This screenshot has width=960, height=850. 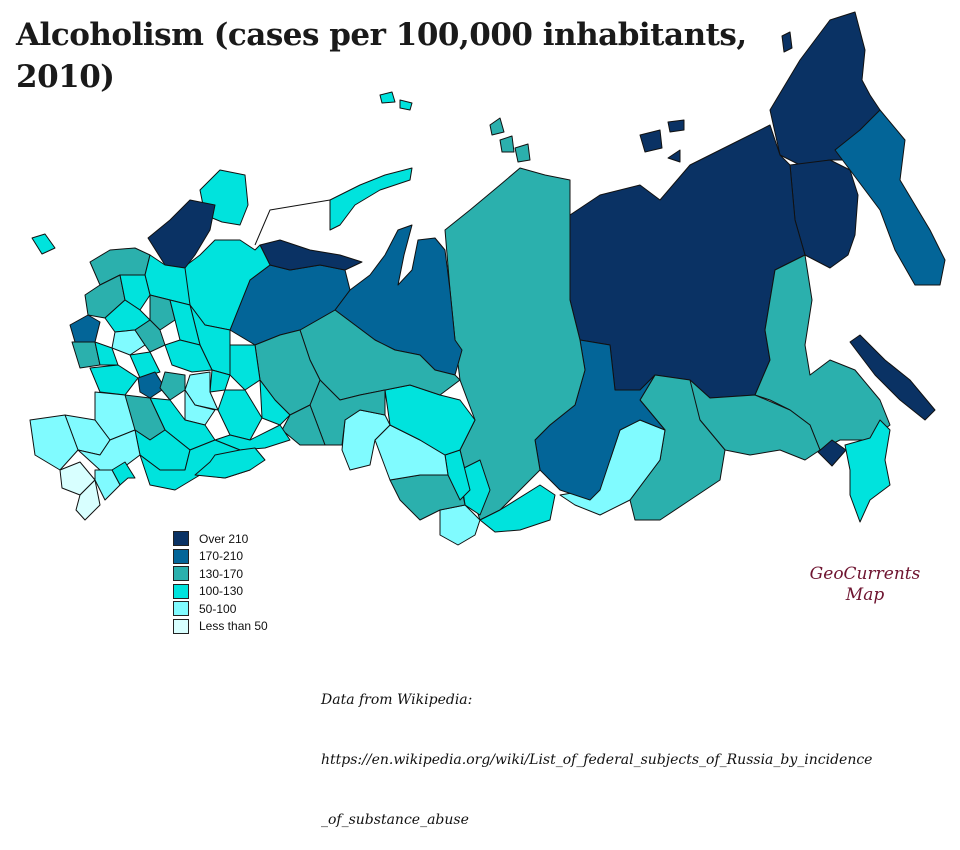 What do you see at coordinates (787, 42) in the screenshot?
I see `region-wrangel-island` at bounding box center [787, 42].